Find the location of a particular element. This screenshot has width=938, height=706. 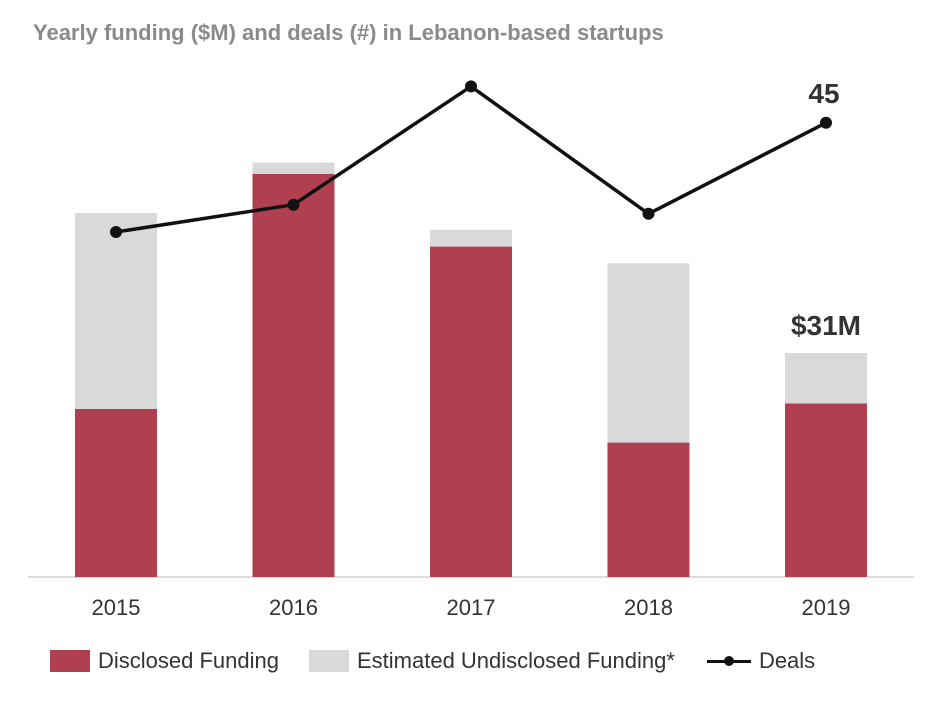

bar-undisclosed-2019 is located at coordinates (826, 378).